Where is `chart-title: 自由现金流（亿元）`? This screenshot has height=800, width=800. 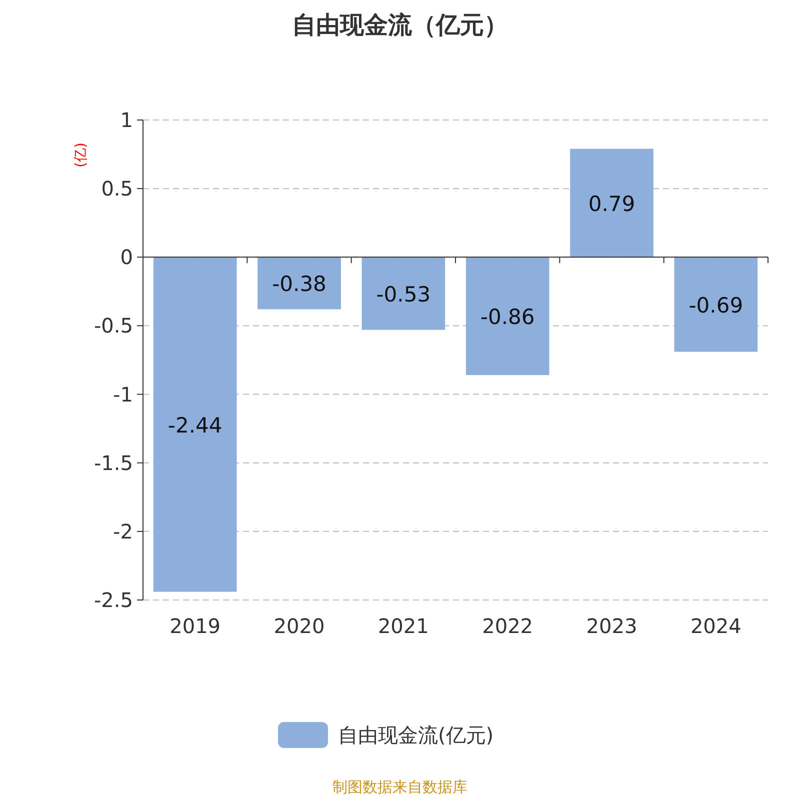
chart-title: 自由现金流（亿元） is located at coordinates (400, 25).